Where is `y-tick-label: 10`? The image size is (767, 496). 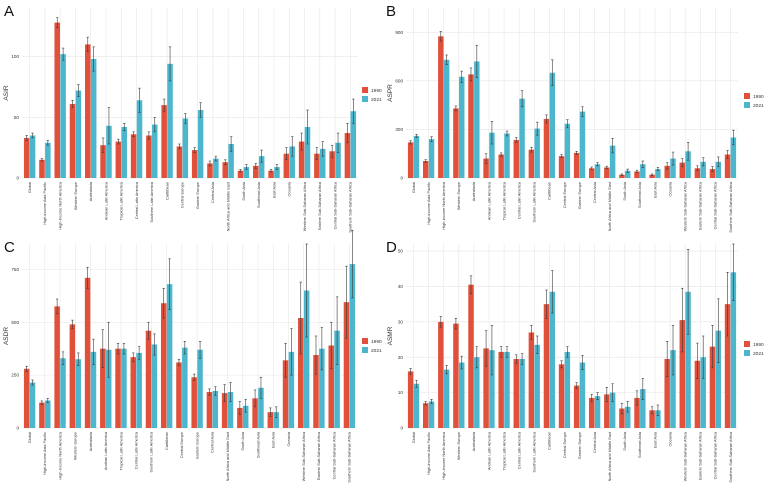 y-tick-label: 10 is located at coordinates (401, 392).